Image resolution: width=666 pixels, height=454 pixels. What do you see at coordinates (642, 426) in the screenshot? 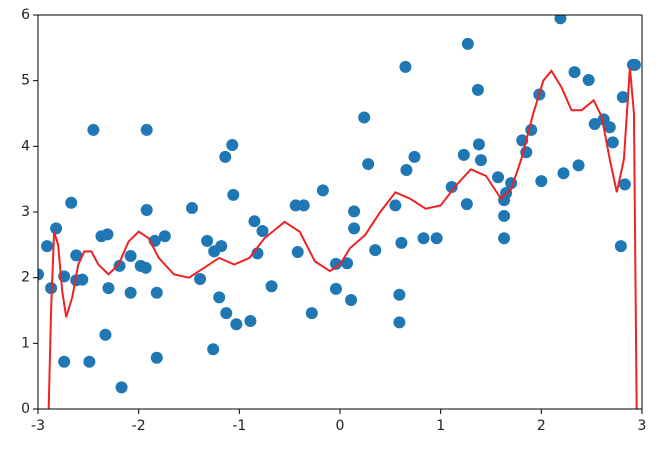
I see `x-tick-label: 3` at bounding box center [642, 426].